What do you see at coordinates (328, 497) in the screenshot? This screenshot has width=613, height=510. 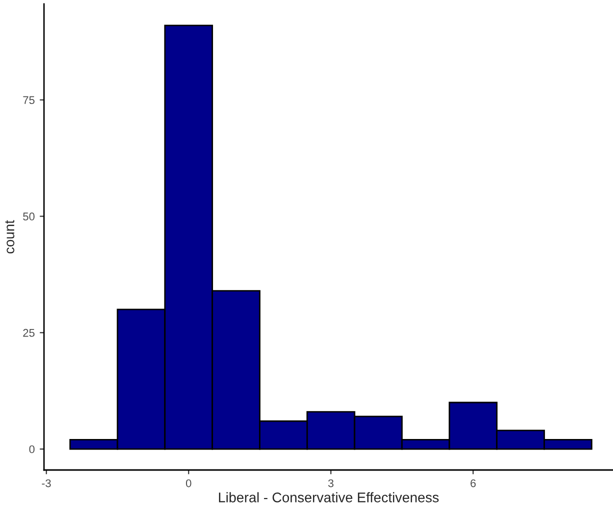 I see `x-axis-title: Liberal - Conservative Effectiveness` at bounding box center [328, 497].